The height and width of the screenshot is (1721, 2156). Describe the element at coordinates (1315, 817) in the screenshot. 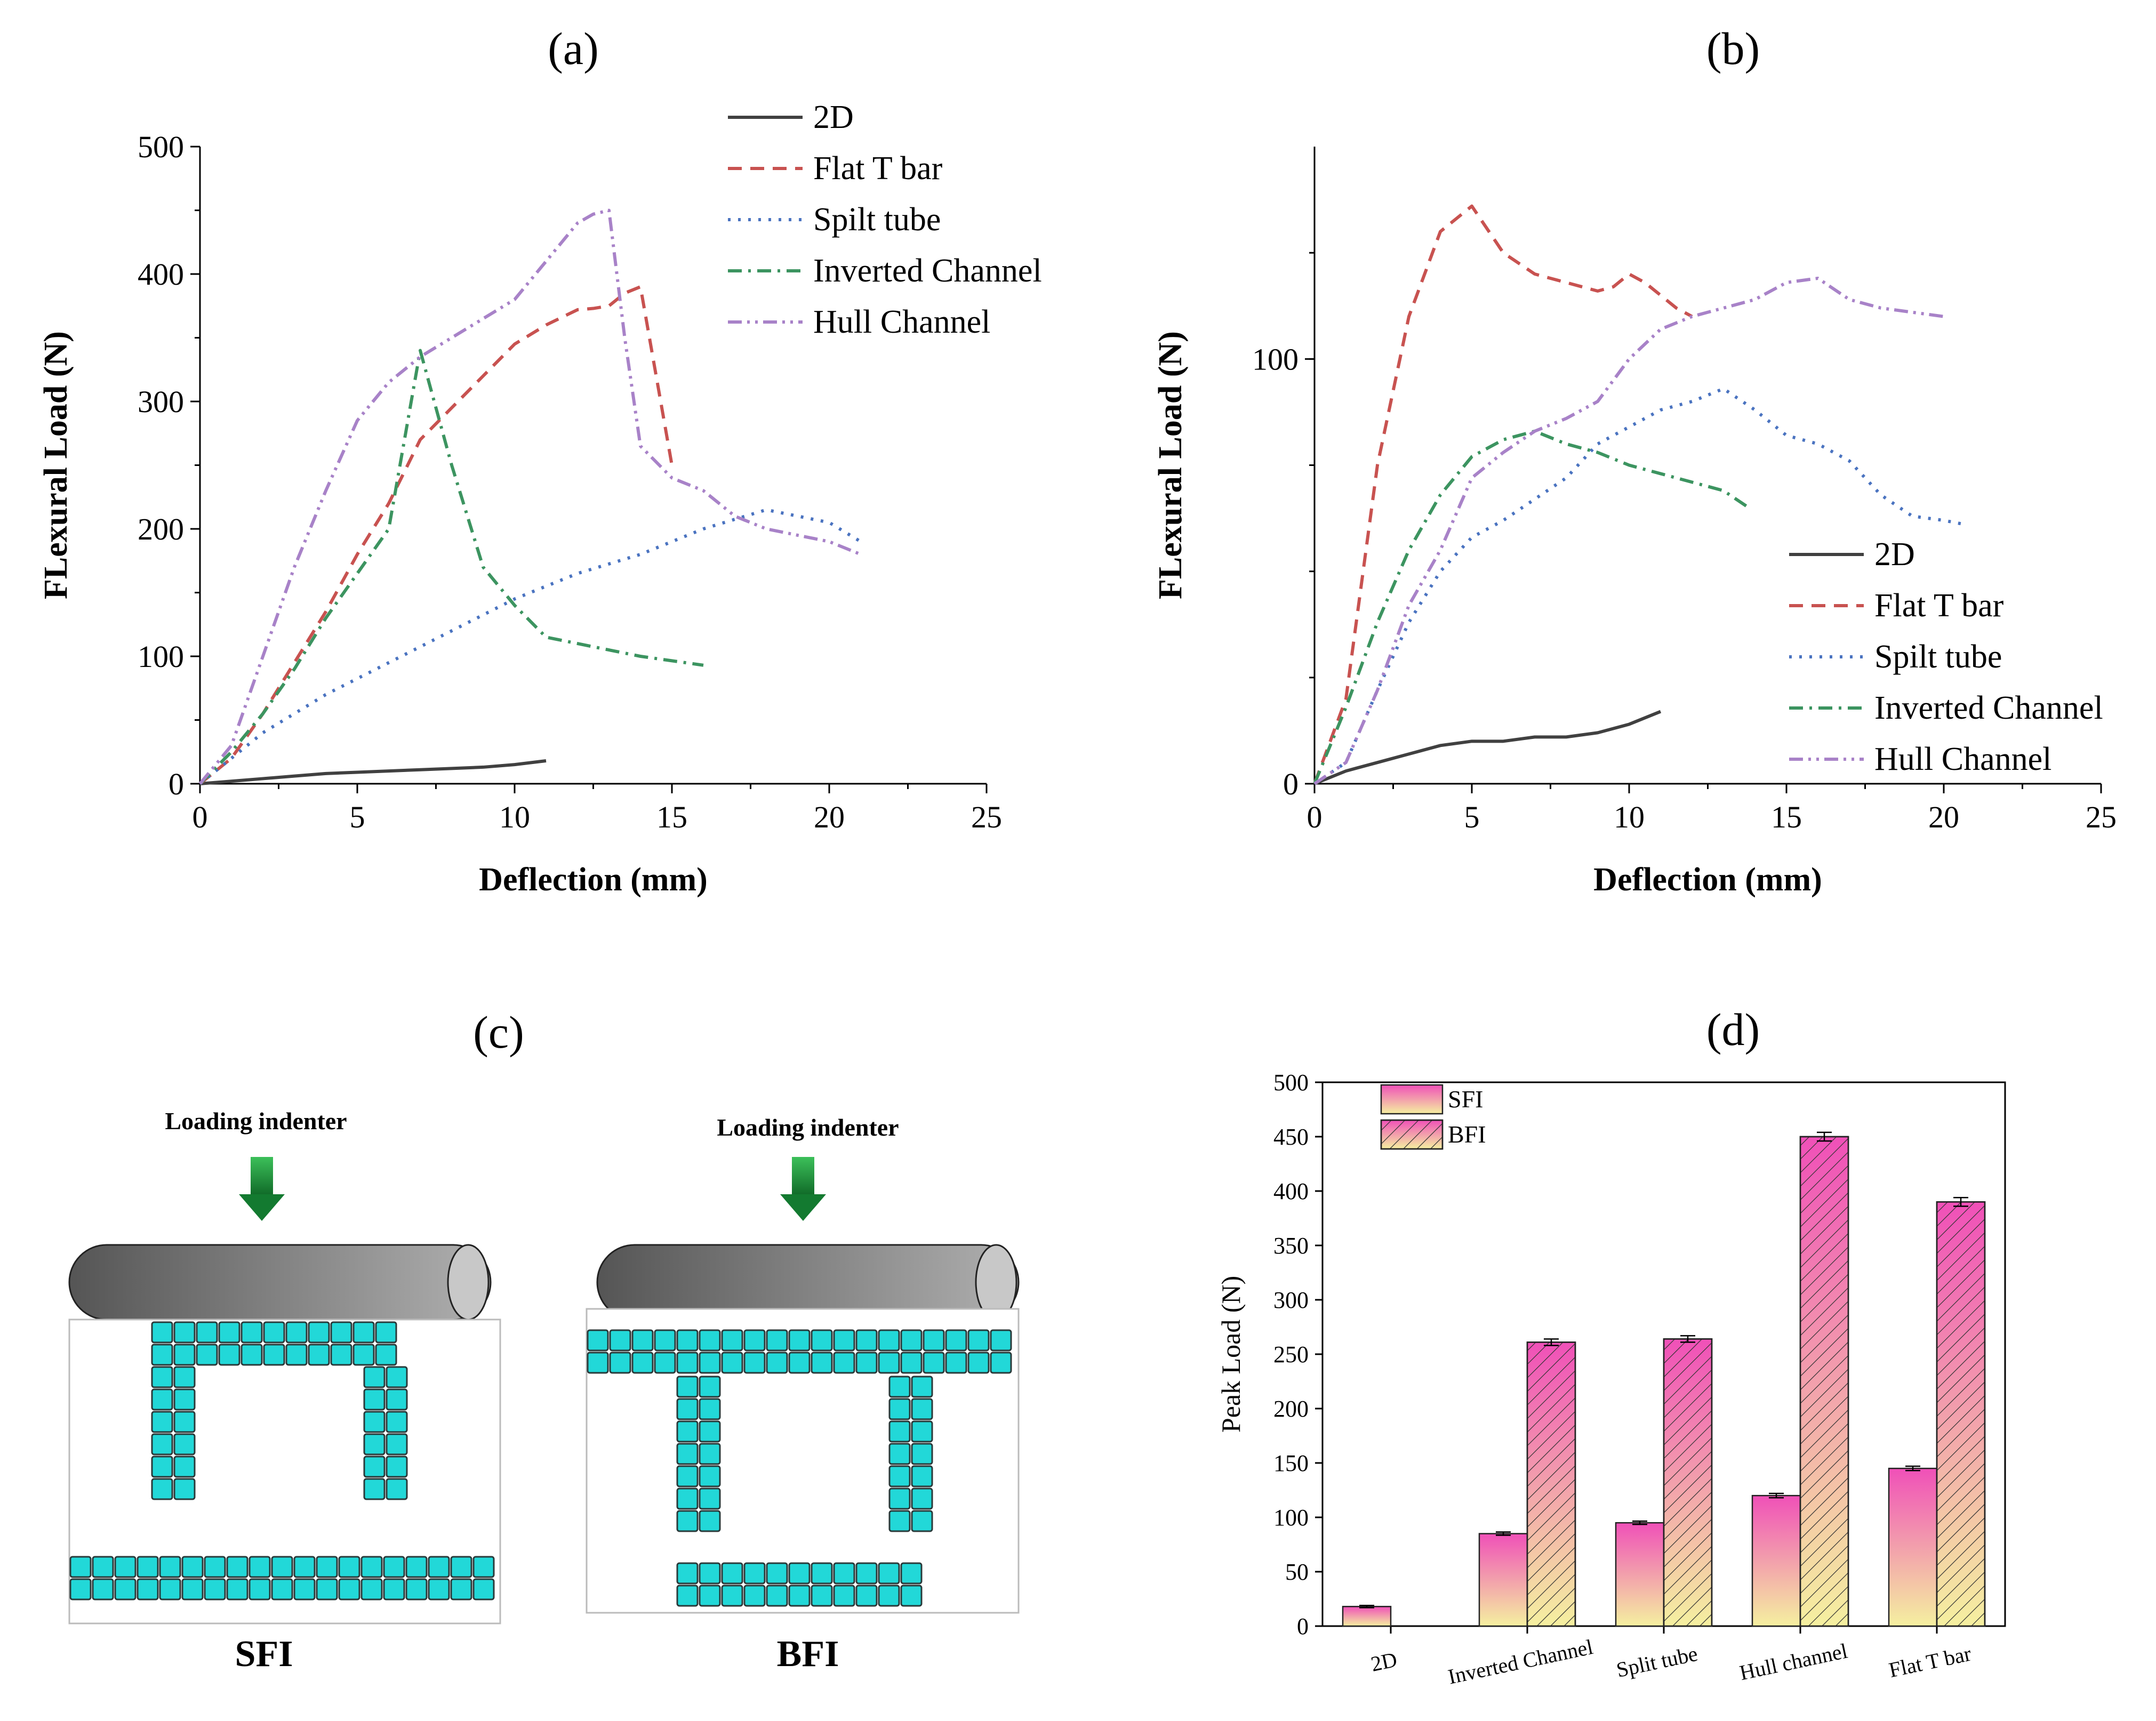

I see `b-x-tick-label: 0` at that location.